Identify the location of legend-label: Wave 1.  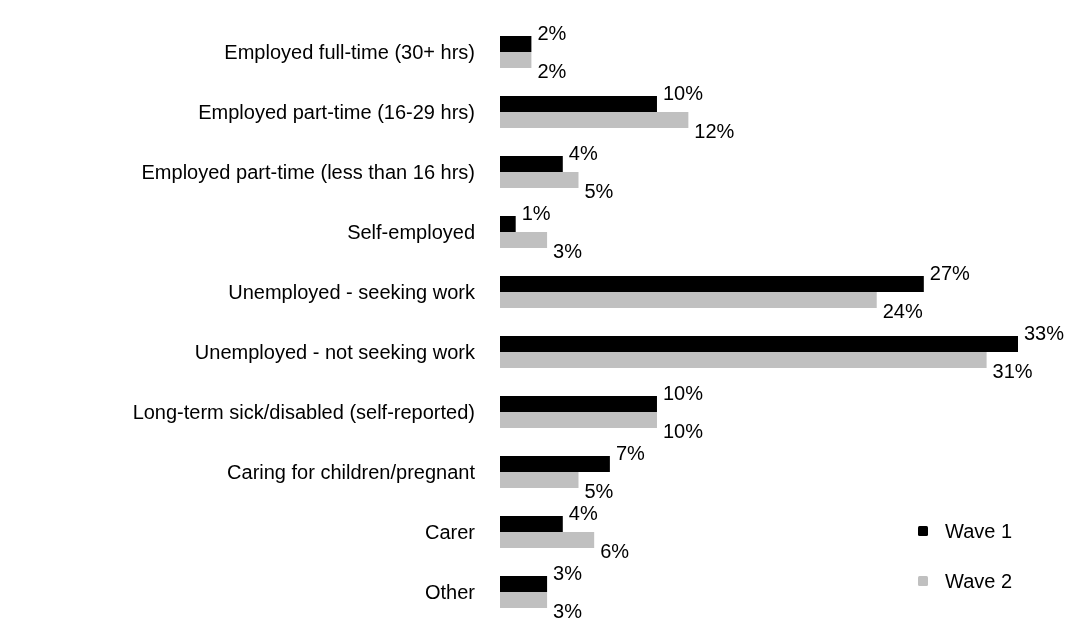
(979, 531).